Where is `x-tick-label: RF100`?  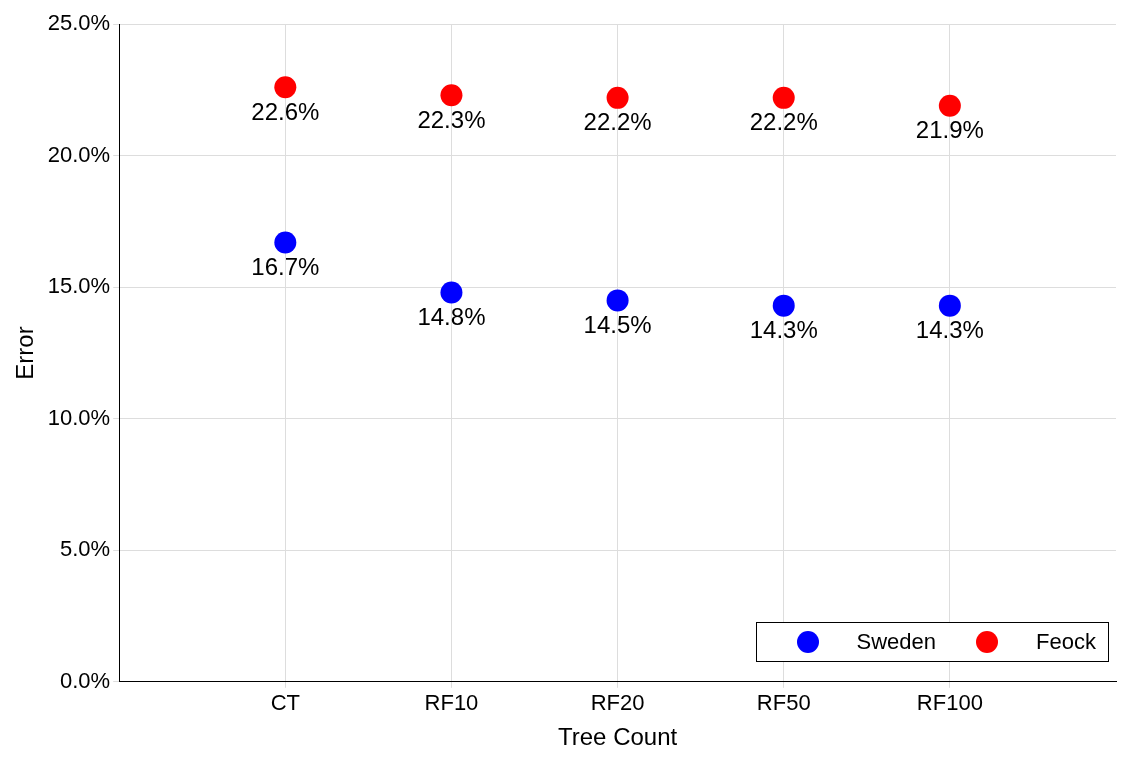 x-tick-label: RF100 is located at coordinates (949, 703).